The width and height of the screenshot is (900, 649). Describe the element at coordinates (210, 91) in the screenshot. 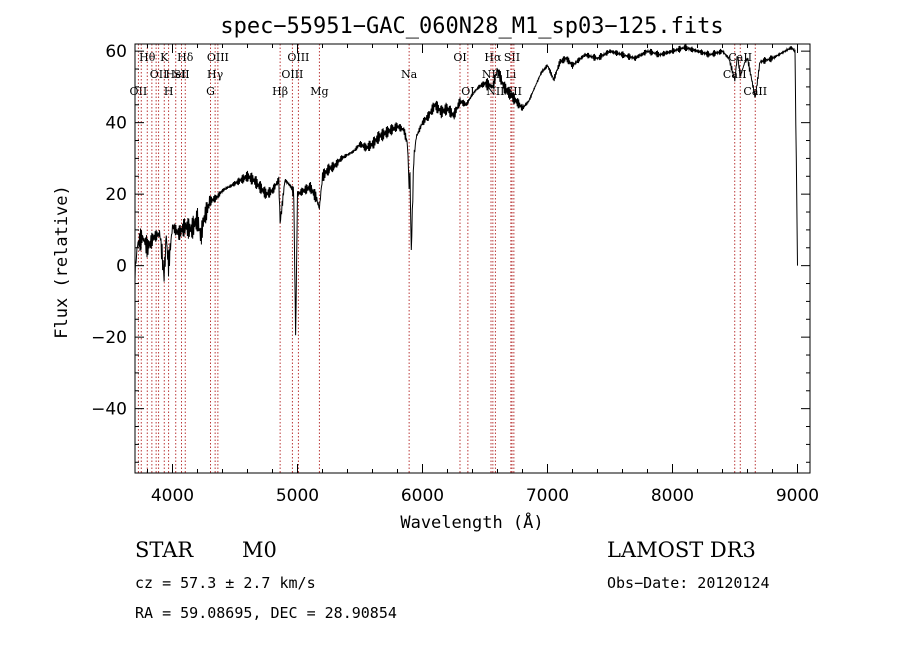

I see `line-label: G` at that location.